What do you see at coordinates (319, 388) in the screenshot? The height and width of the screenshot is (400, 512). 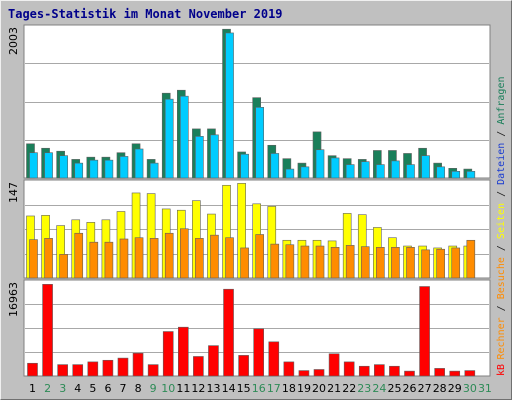 I see `x-tick-label: 20` at bounding box center [319, 388].